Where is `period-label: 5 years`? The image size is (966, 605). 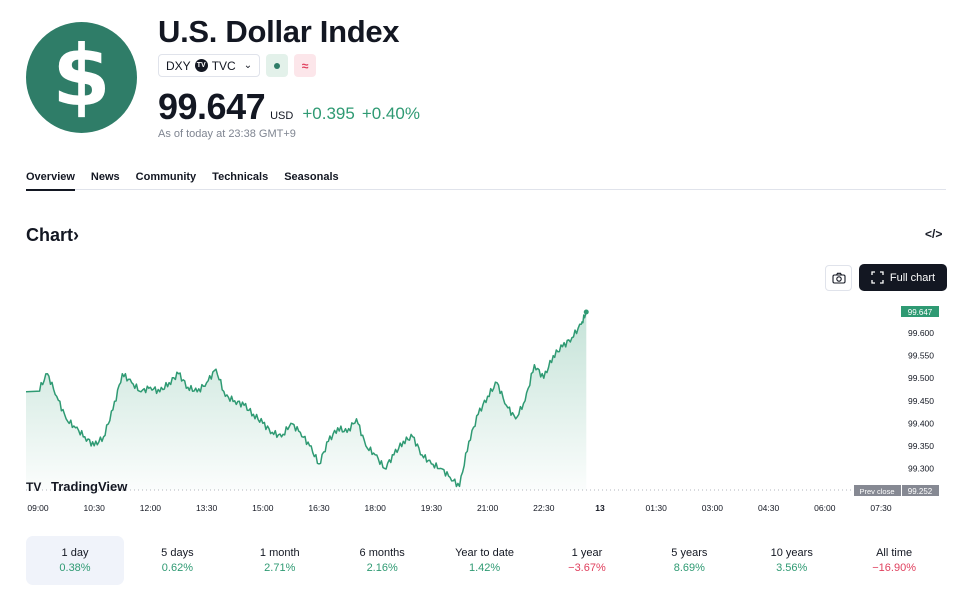
period-label: 5 years is located at coordinates (689, 553).